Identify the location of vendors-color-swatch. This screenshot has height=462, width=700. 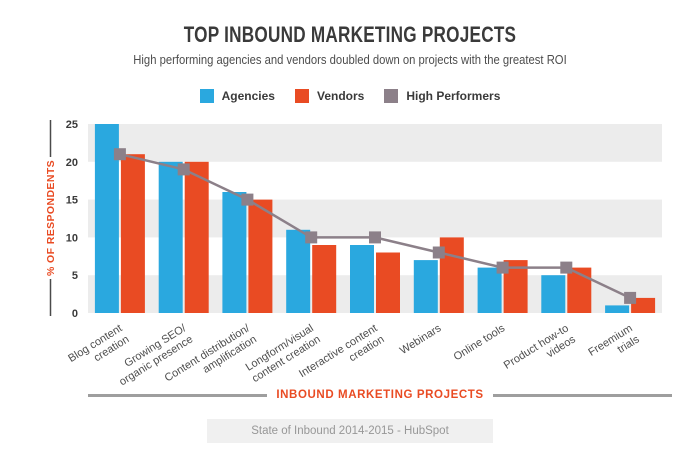
(301, 96).